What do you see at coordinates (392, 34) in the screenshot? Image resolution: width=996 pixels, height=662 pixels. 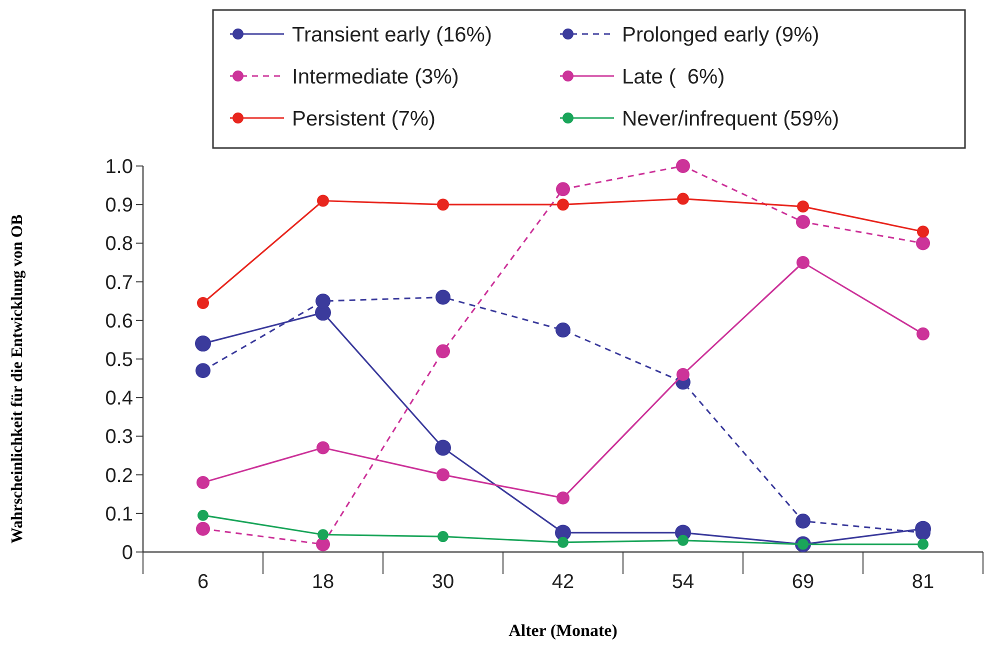 I see `legend-label: Transient early (16%)` at bounding box center [392, 34].